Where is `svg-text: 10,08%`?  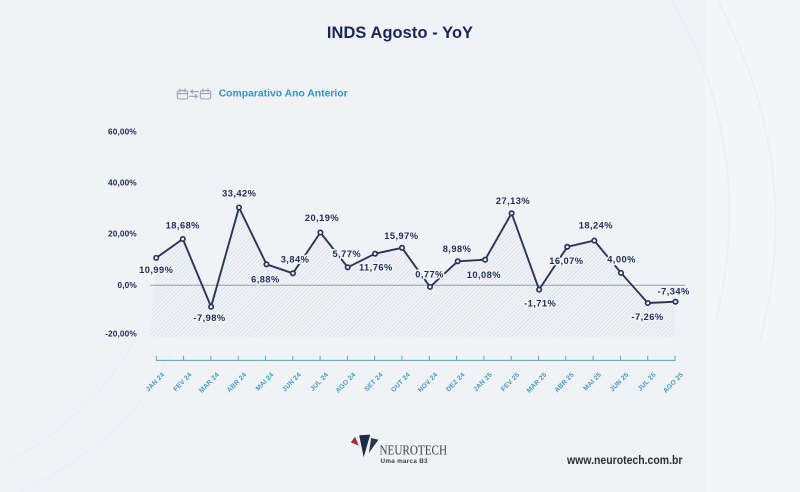
svg-text: 10,08% is located at coordinates (484, 275).